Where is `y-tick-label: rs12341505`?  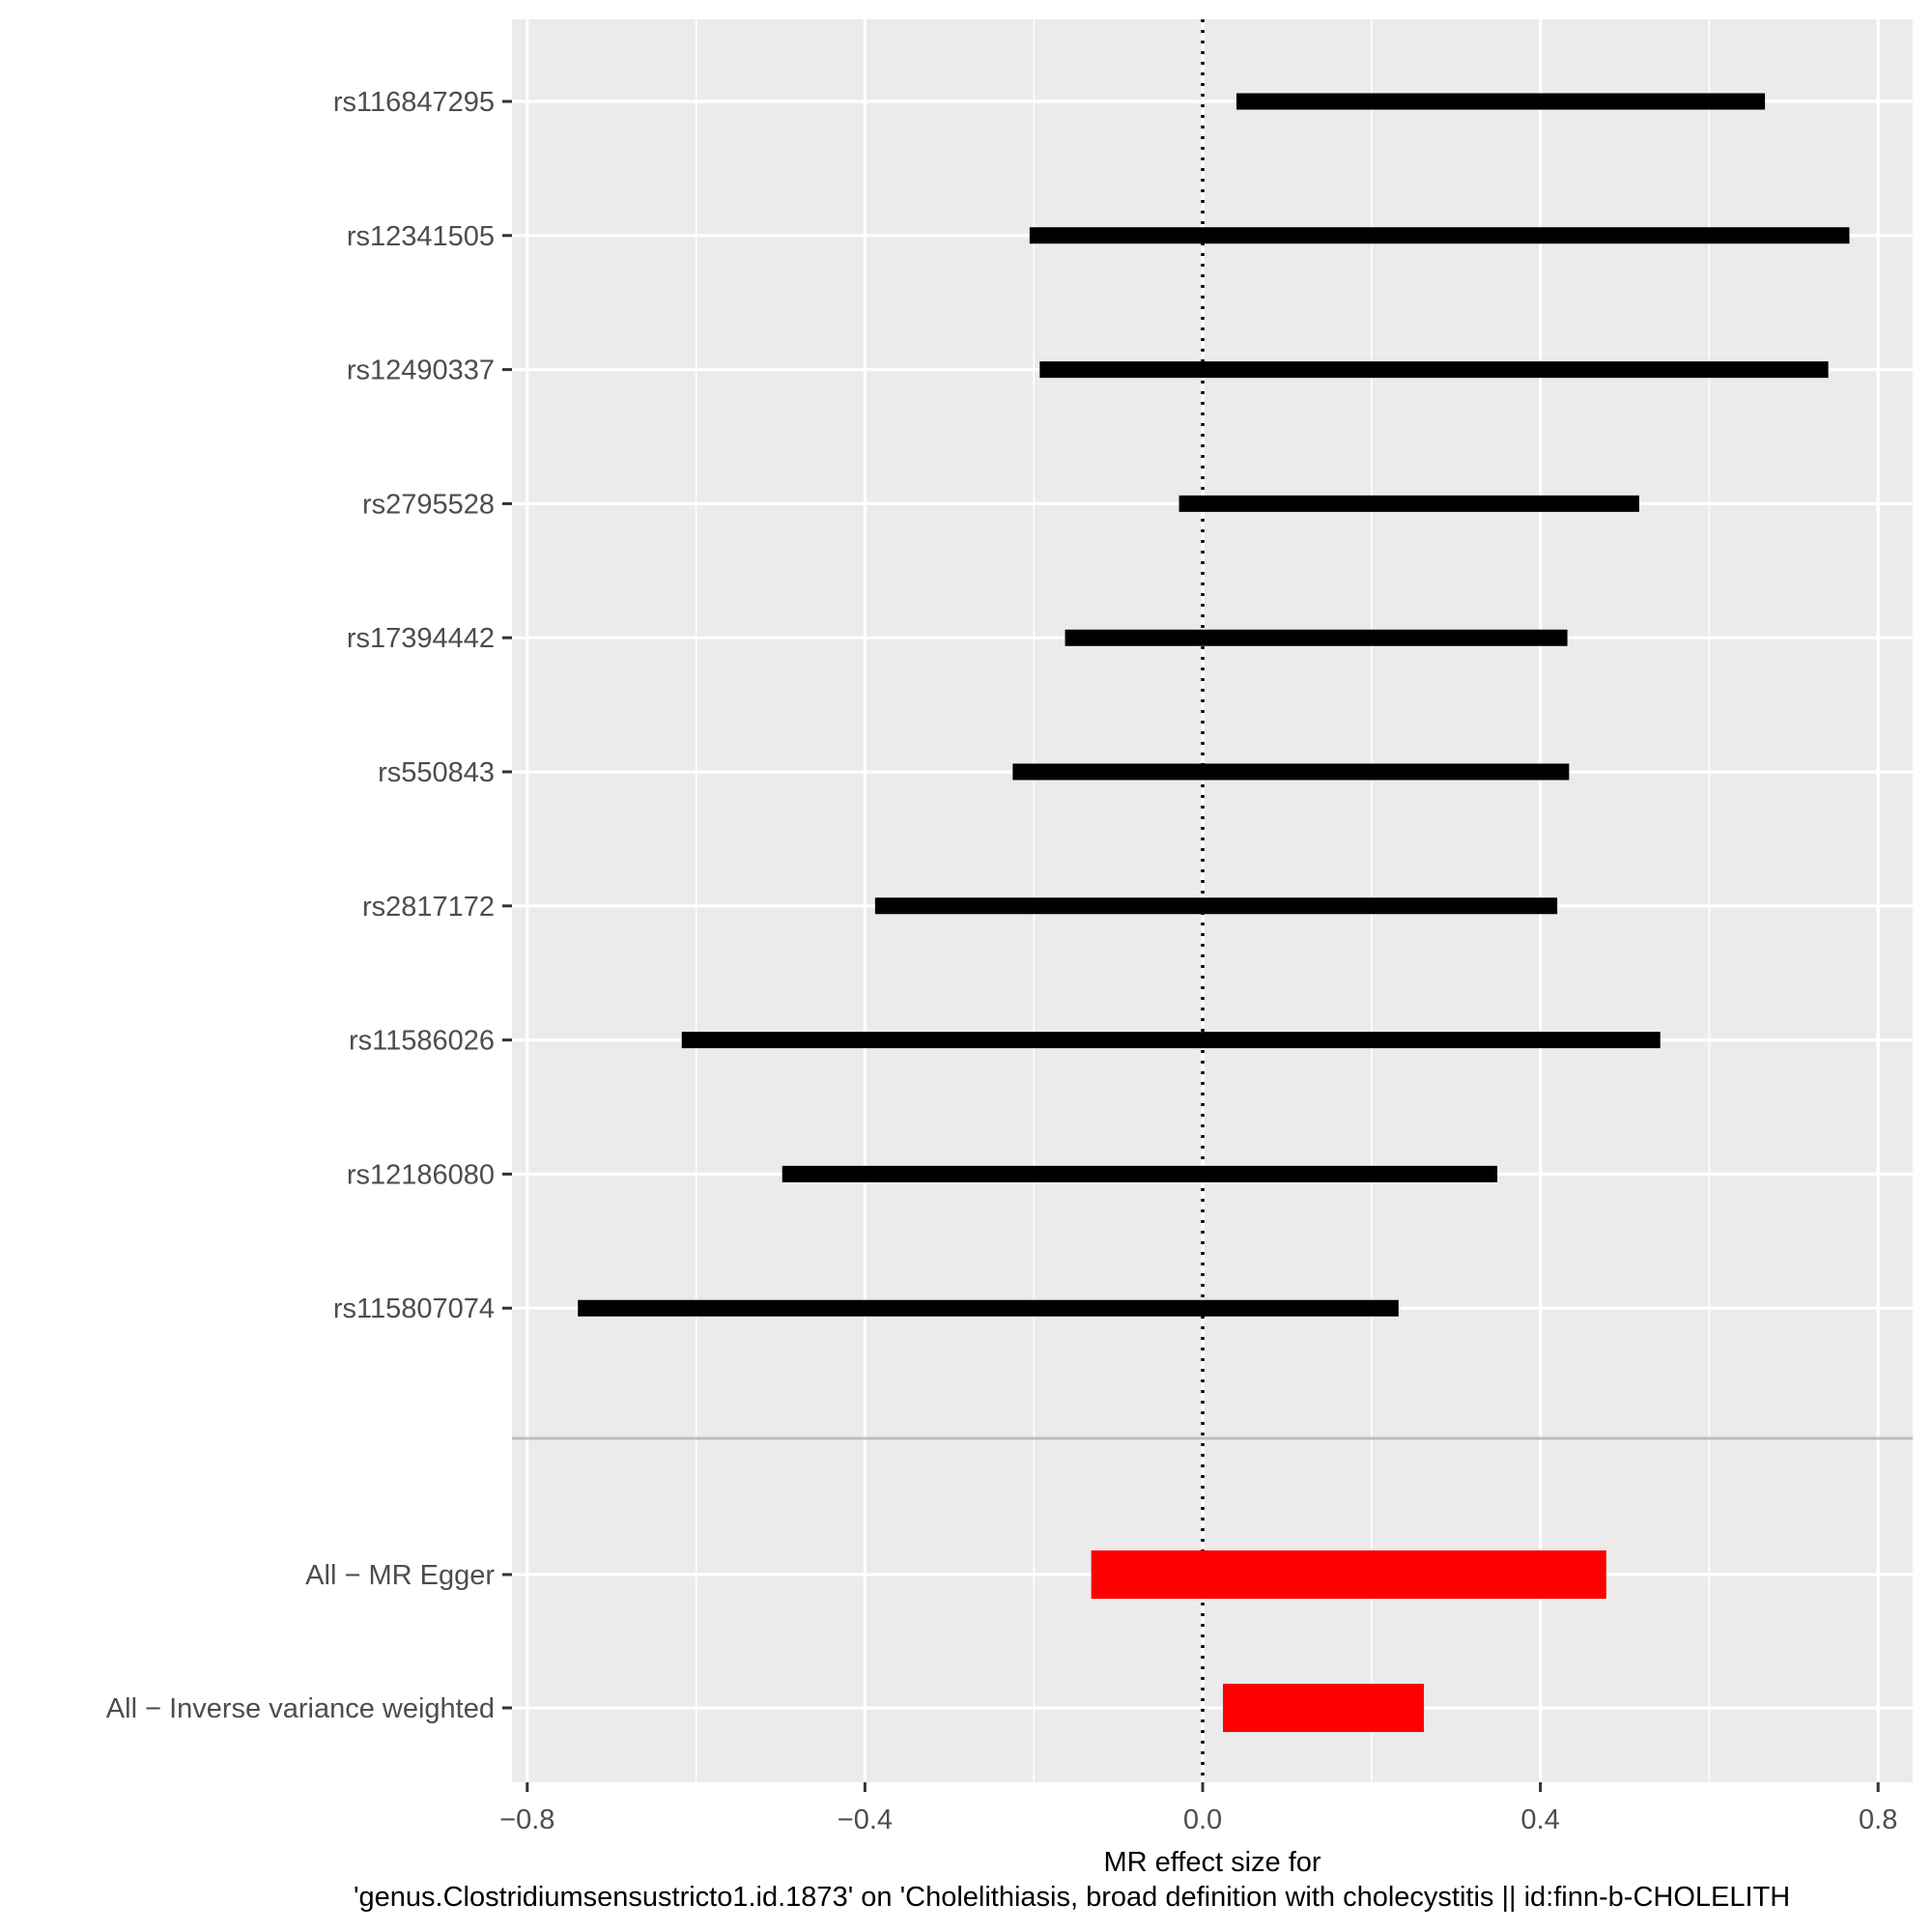 y-tick-label: rs12341505 is located at coordinates (421, 236).